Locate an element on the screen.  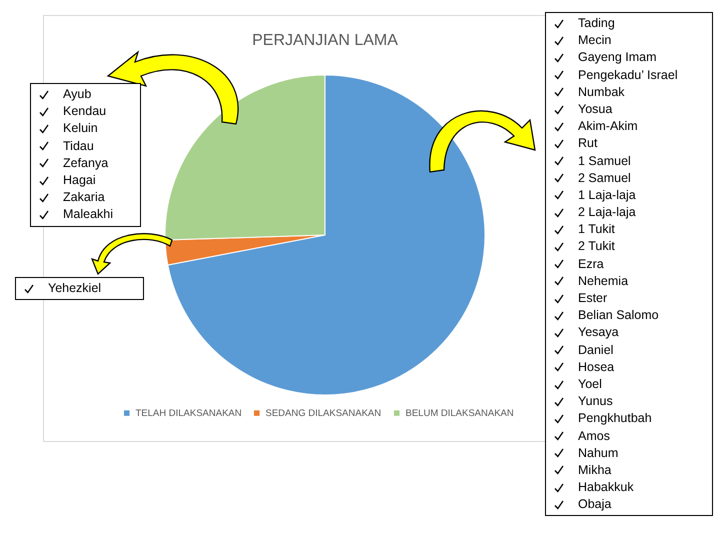
legend-label: TELAH DILAKSANAKAN is located at coordinates (189, 414).